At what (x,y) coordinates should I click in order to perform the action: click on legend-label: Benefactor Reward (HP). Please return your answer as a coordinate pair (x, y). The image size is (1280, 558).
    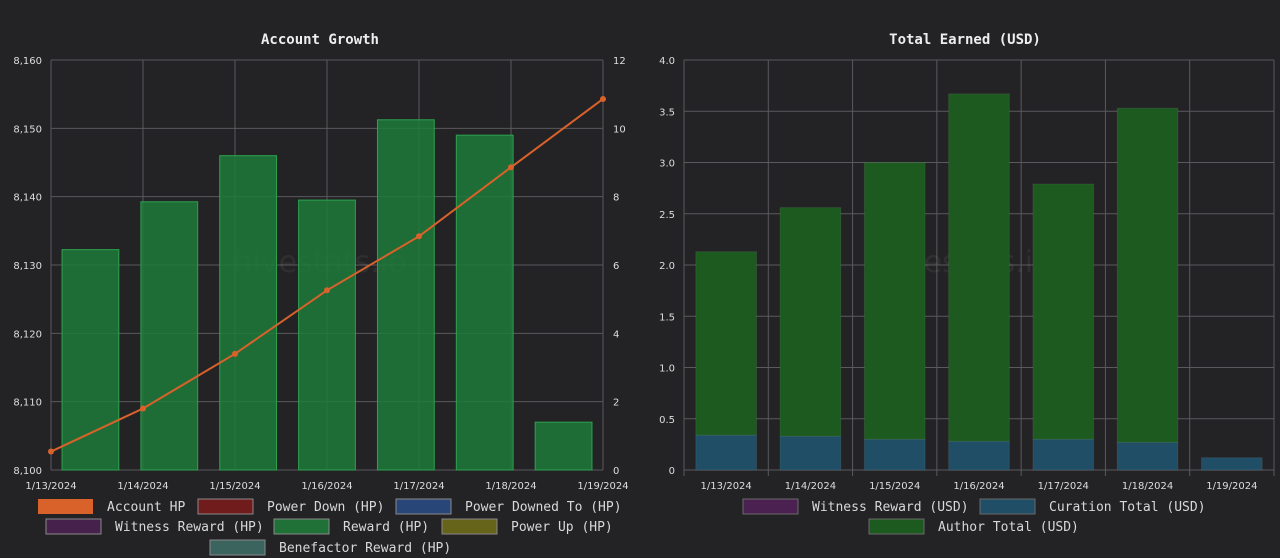
    Looking at the image, I should click on (365, 548).